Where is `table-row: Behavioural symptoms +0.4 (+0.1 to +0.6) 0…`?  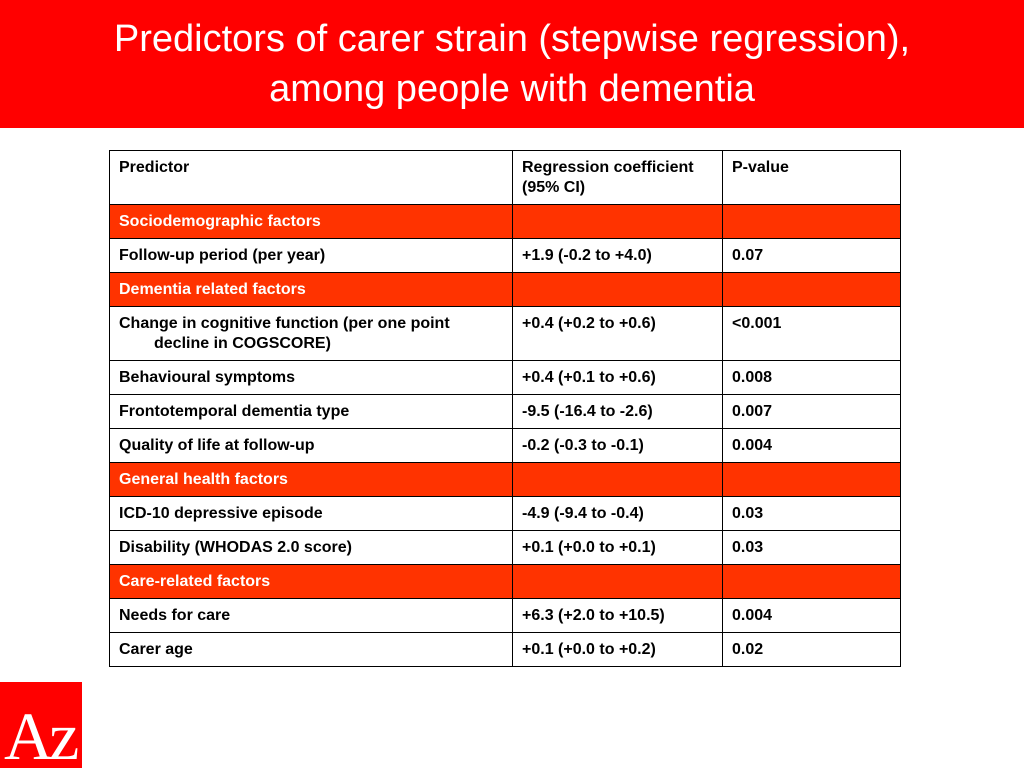
table-row: Behavioural symptoms +0.4 (+0.1 to +0.6) 0… is located at coordinates (505, 377).